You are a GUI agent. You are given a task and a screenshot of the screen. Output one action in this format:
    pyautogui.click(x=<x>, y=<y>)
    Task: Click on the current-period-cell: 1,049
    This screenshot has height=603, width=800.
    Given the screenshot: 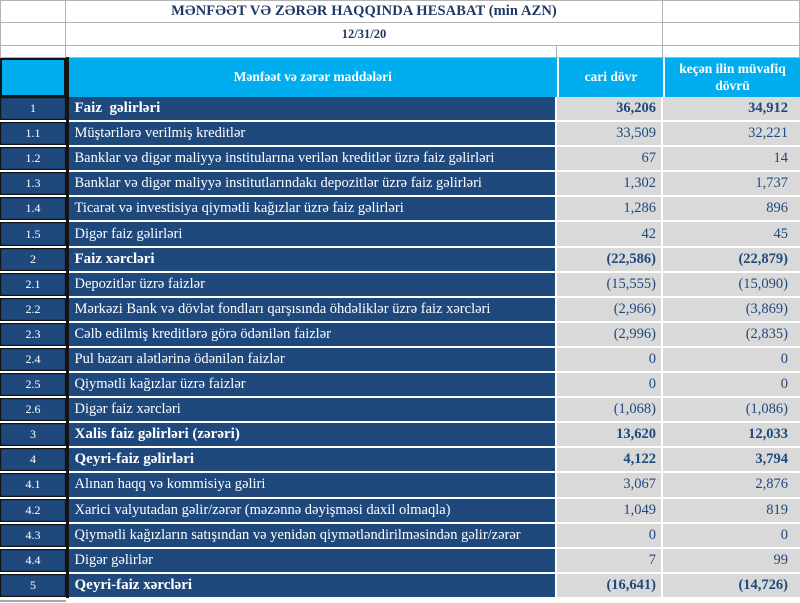 What is the action you would take?
    pyautogui.click(x=610, y=511)
    